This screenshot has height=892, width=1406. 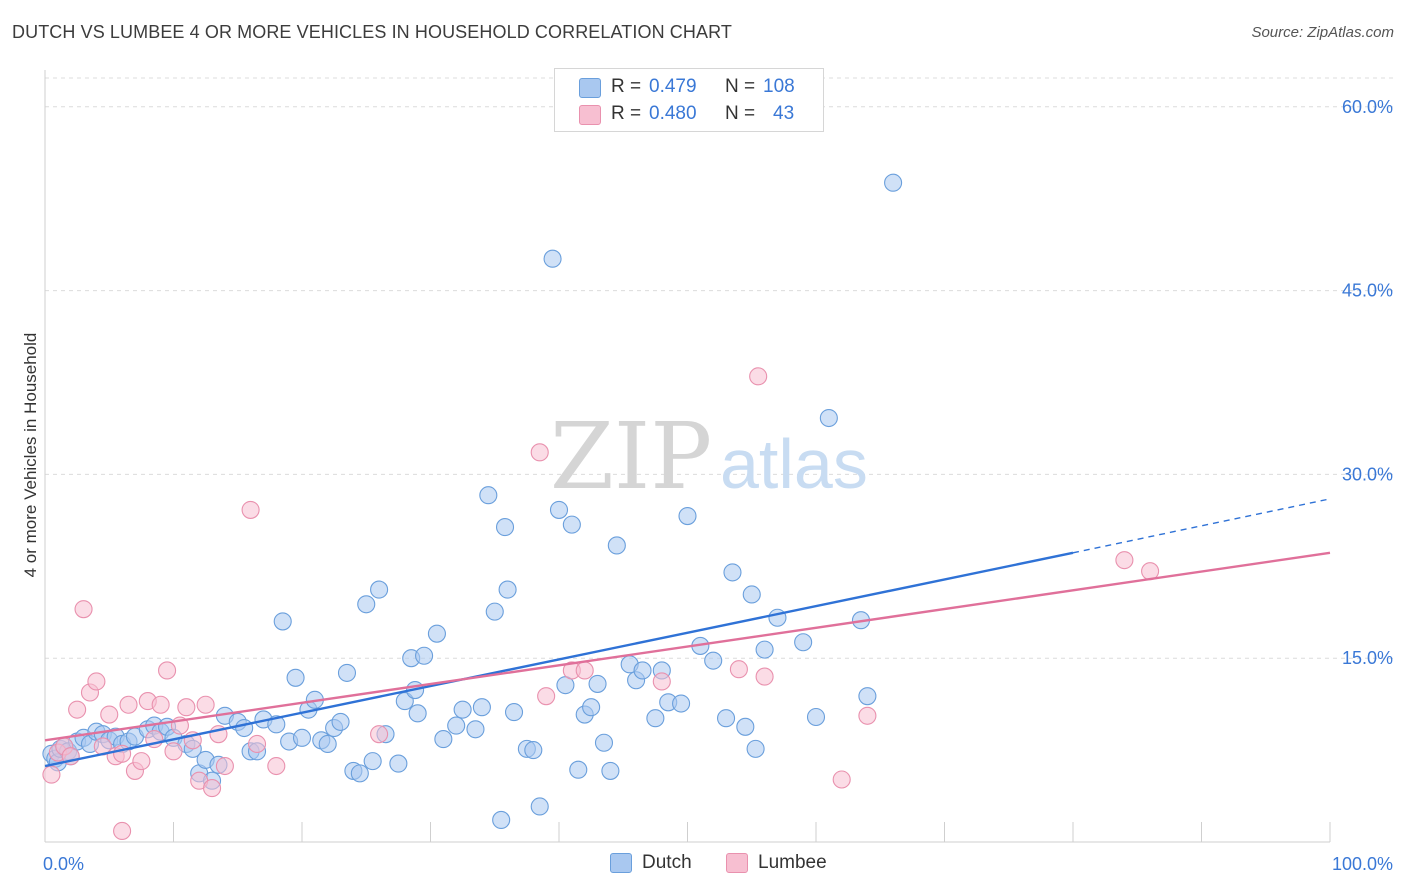 I want to click on correlation-legend: R = 0.479 N = 108 R = 0.480 N = 43, so click(x=689, y=100).